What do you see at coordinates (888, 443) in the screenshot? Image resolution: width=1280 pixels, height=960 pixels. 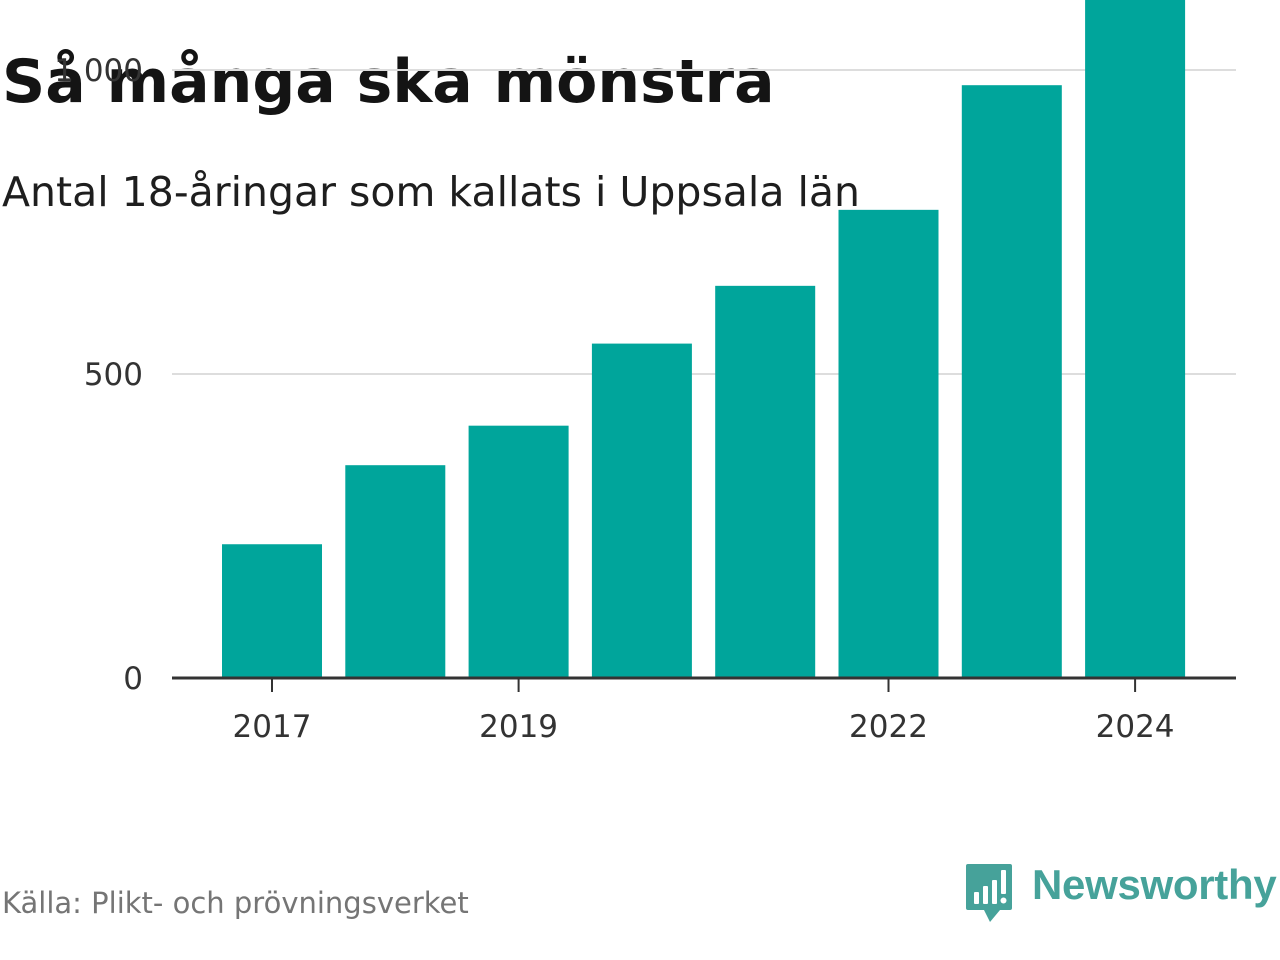 I see `bar-2022` at bounding box center [888, 443].